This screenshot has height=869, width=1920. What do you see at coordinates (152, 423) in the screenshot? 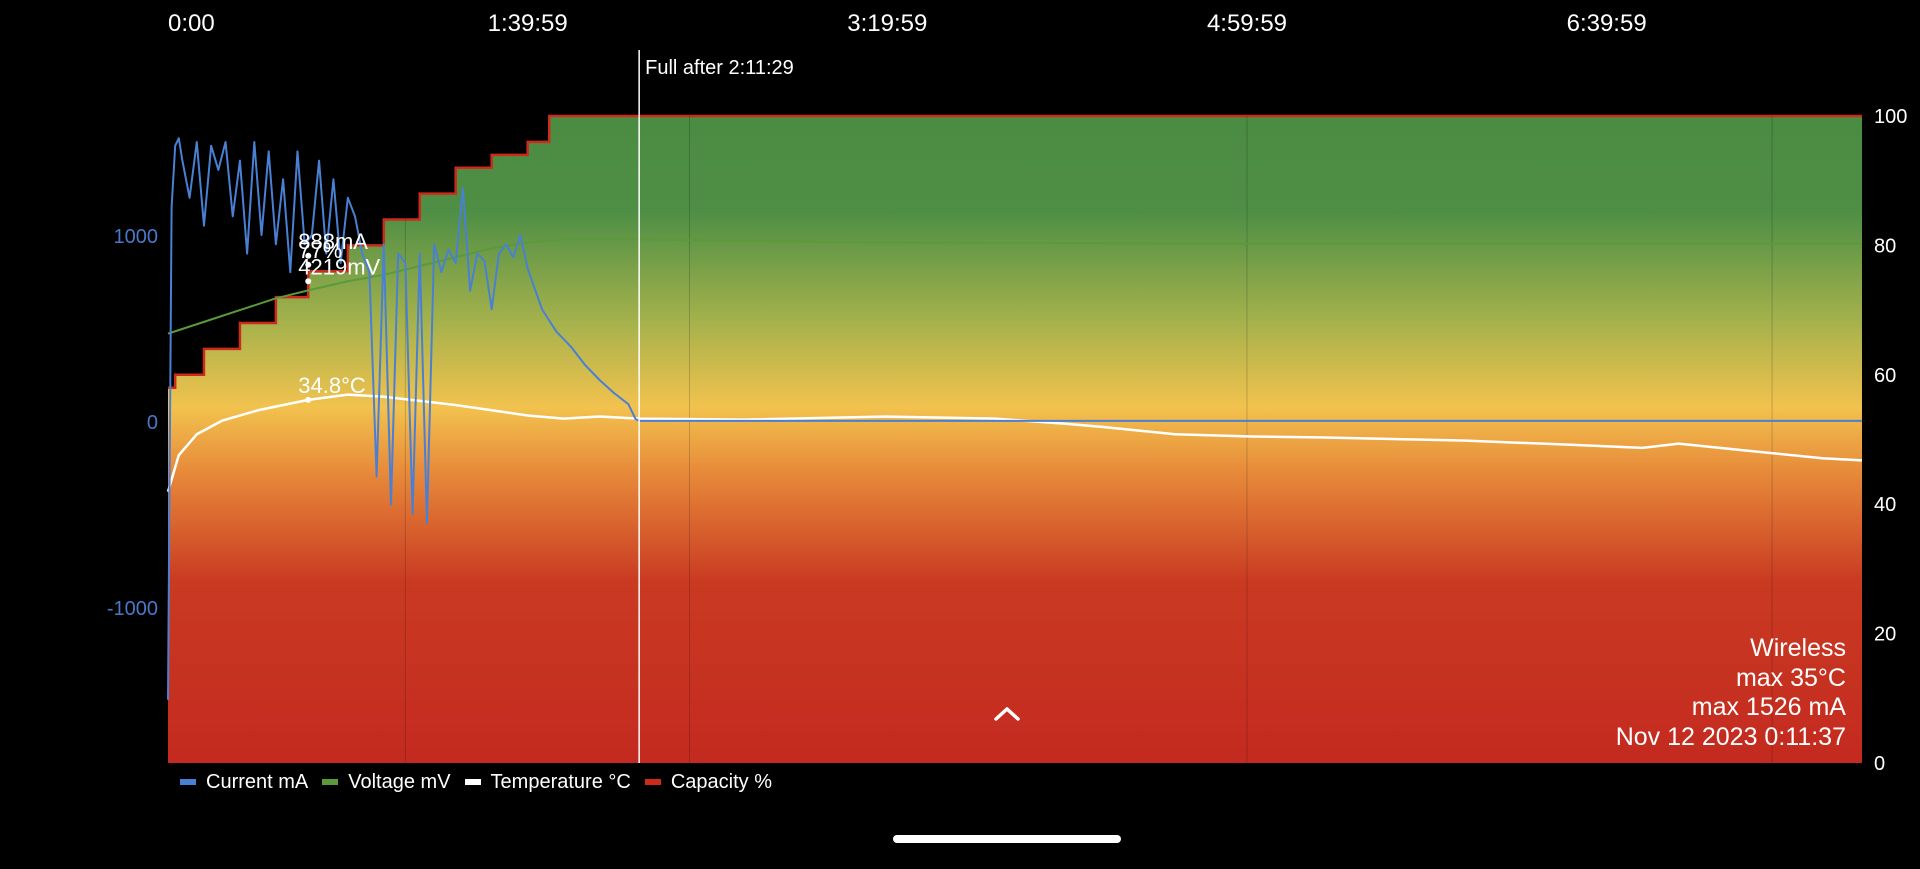
I see `left-tick-label: 0` at bounding box center [152, 423].